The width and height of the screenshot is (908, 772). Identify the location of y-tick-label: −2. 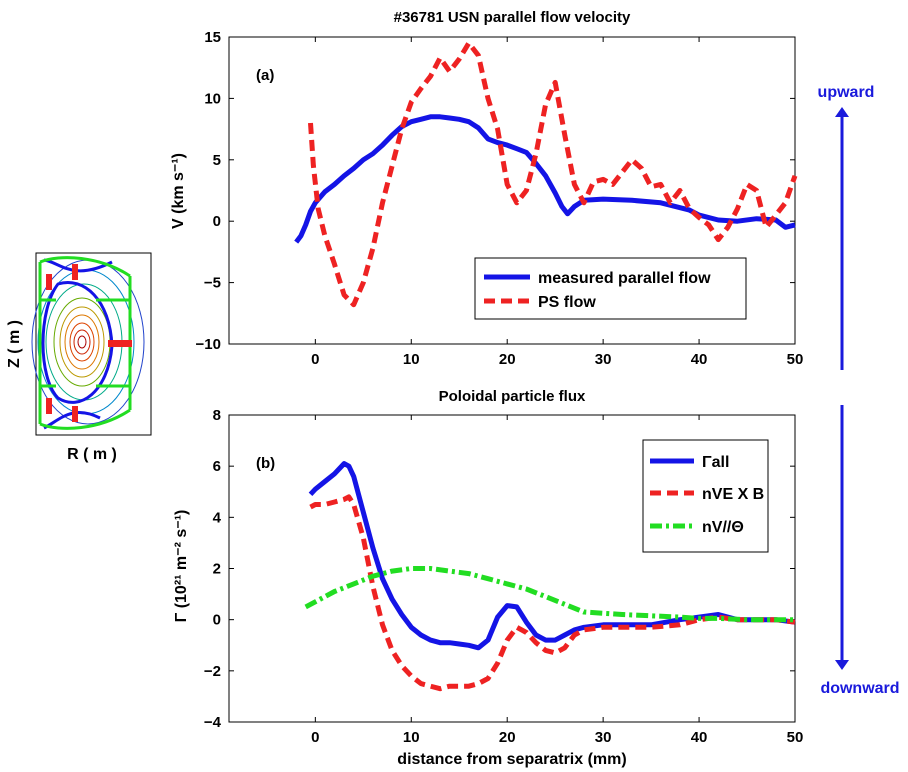
(212, 671).